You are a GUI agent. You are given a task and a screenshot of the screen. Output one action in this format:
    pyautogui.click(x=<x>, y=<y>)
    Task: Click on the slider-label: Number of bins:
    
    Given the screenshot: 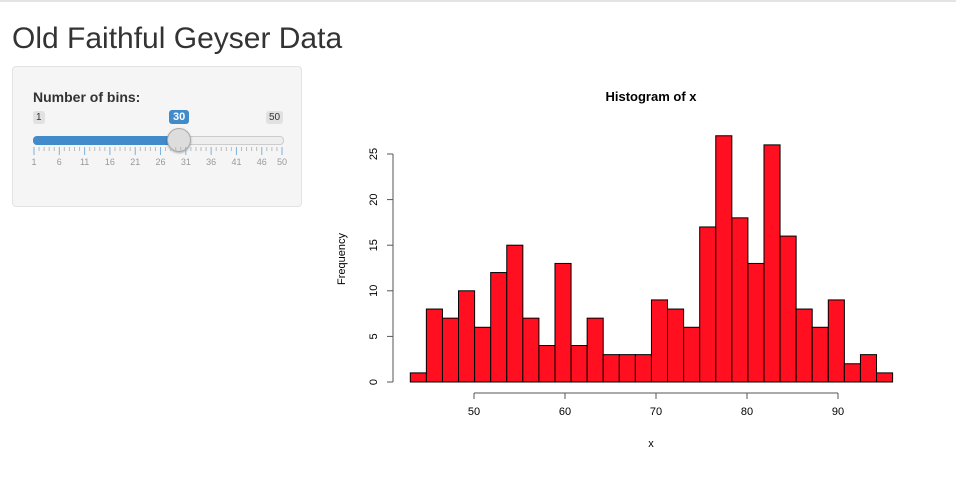 What is the action you would take?
    pyautogui.click(x=87, y=97)
    